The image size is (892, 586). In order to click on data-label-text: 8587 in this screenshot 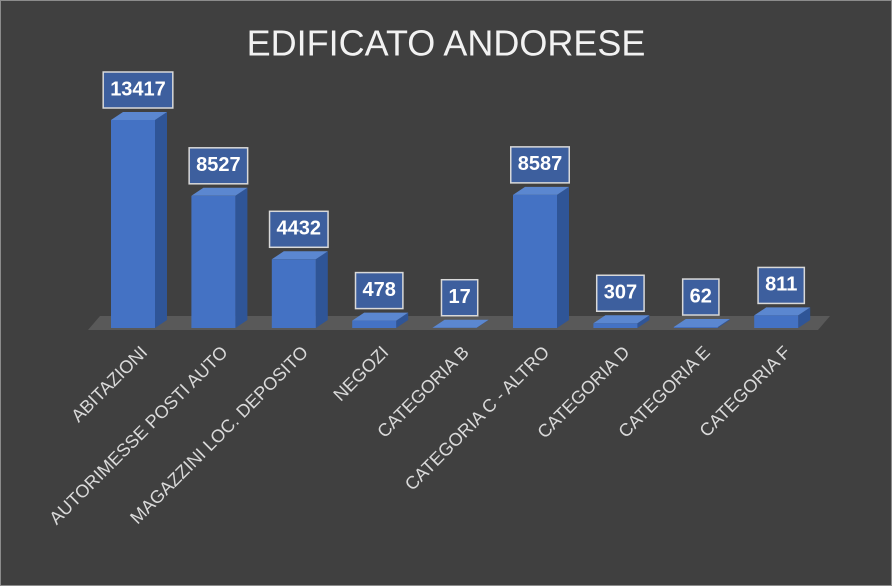, I will do `click(540, 164)`.